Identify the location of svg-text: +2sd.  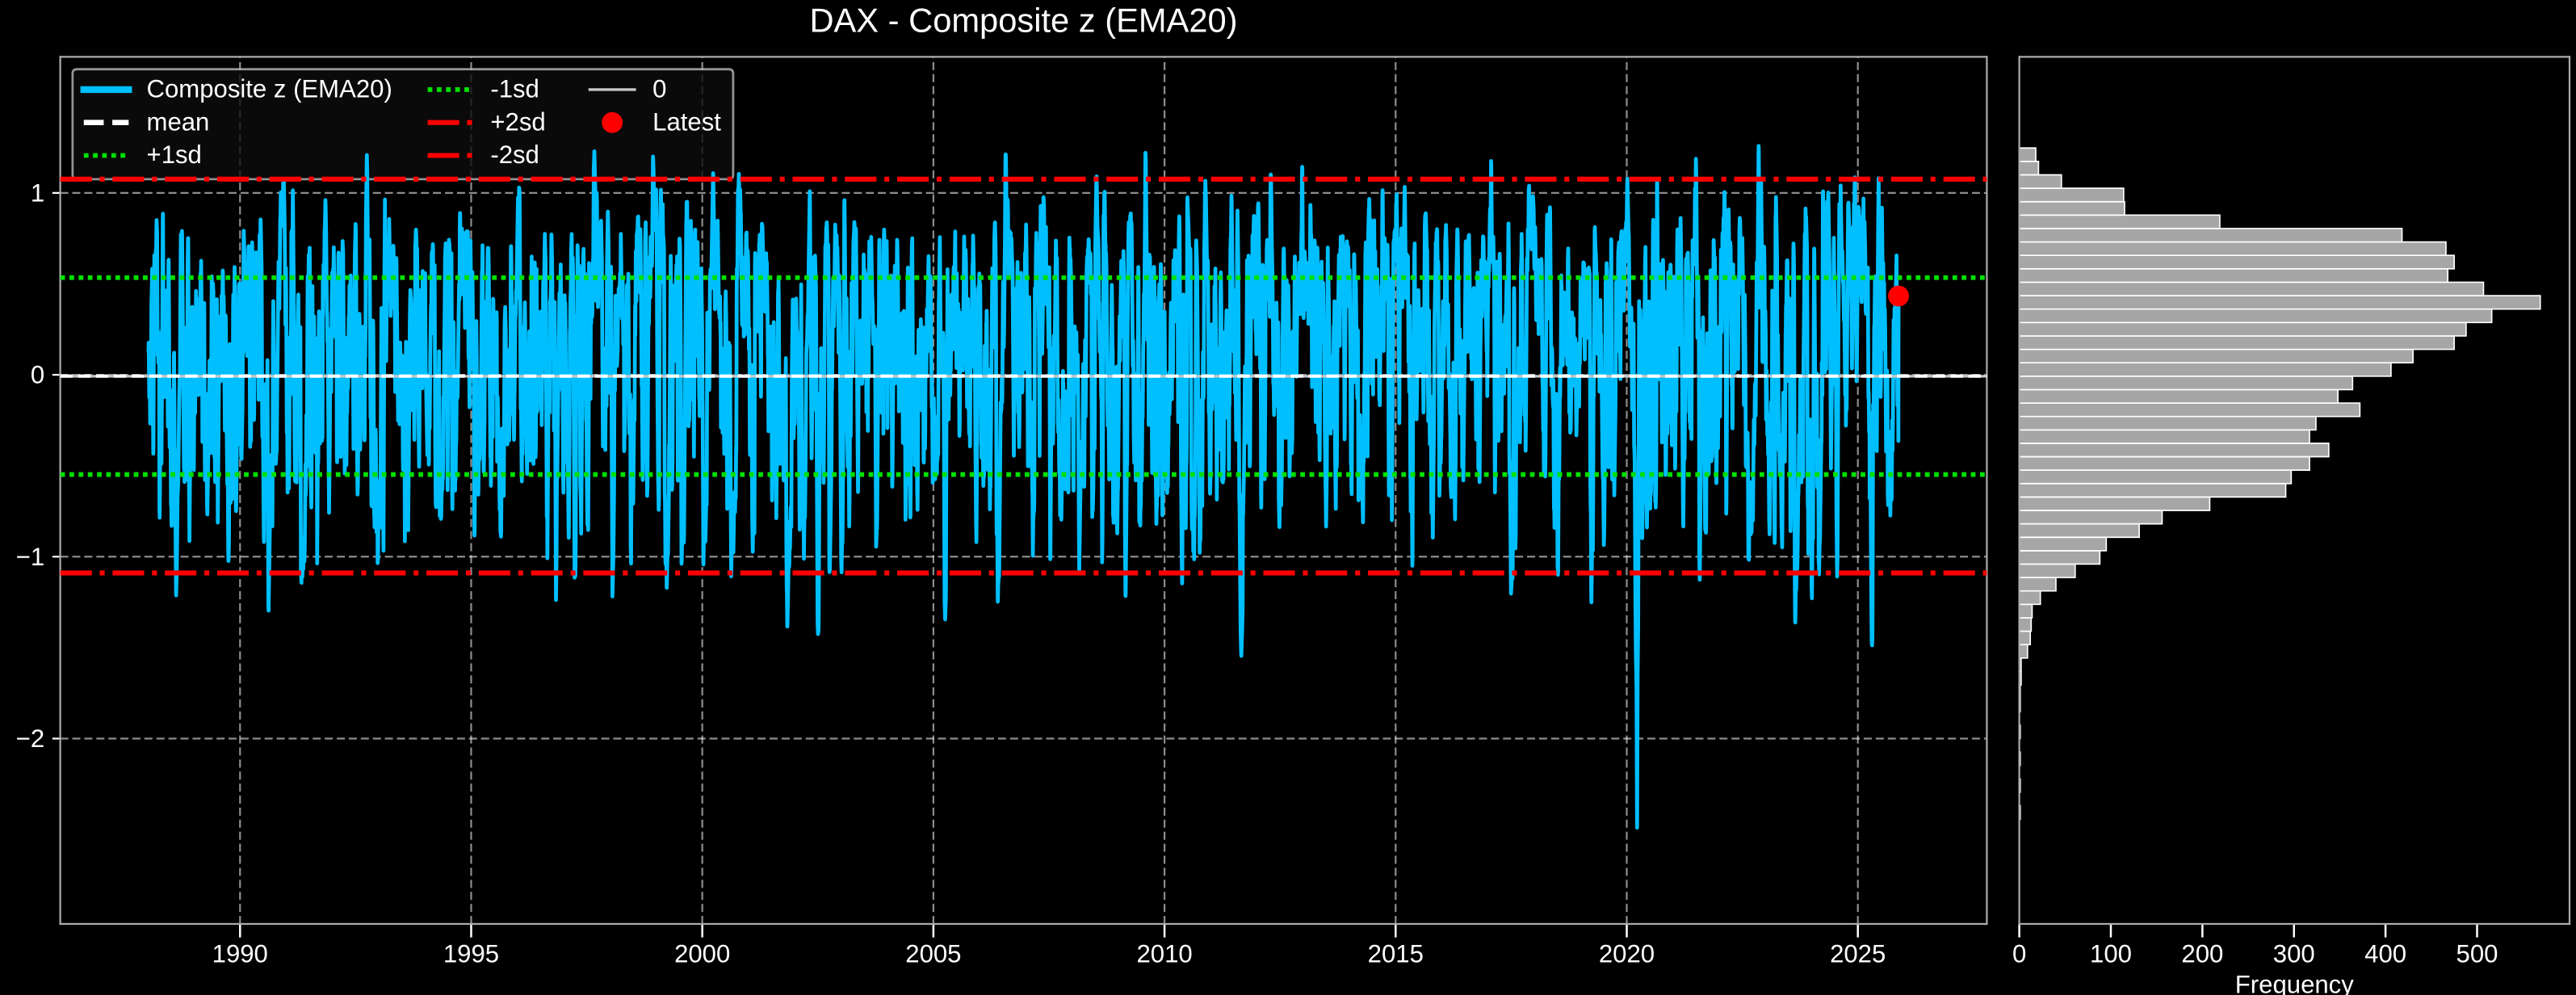
(517, 121).